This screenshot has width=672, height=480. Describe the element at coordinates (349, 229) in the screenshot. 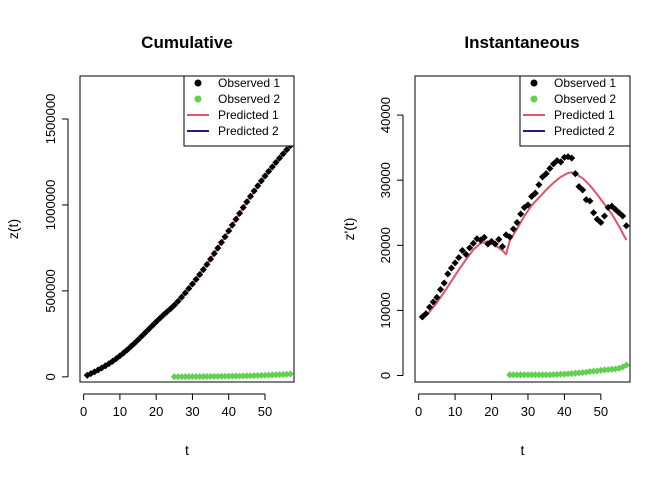

I see `y-axis-label: z'(t)` at that location.